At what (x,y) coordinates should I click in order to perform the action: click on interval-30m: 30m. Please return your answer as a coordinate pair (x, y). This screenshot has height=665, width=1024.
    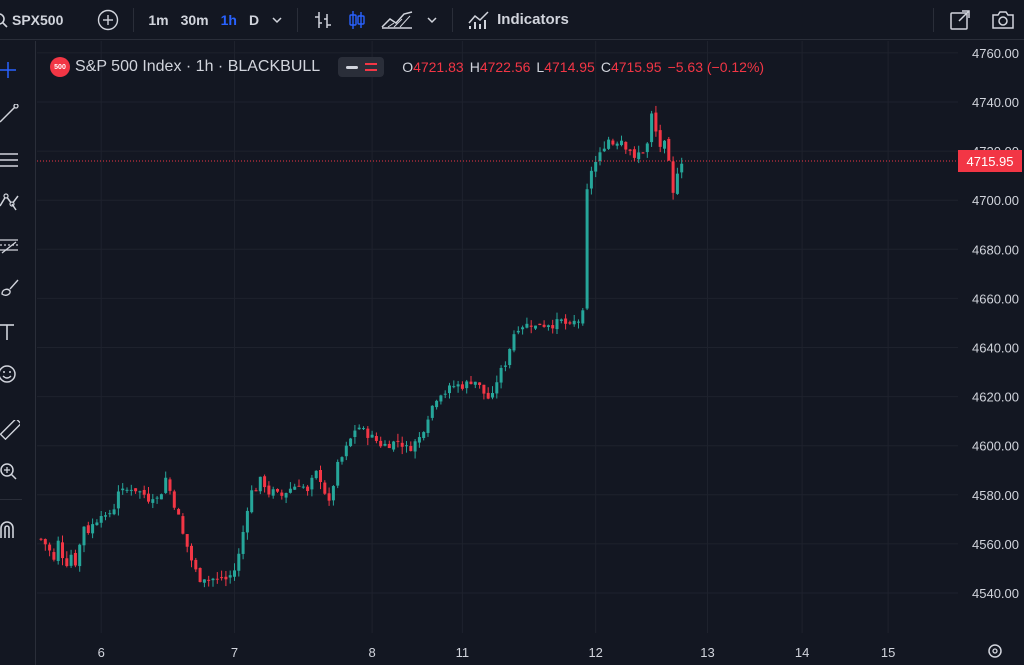
    Looking at the image, I should click on (194, 19).